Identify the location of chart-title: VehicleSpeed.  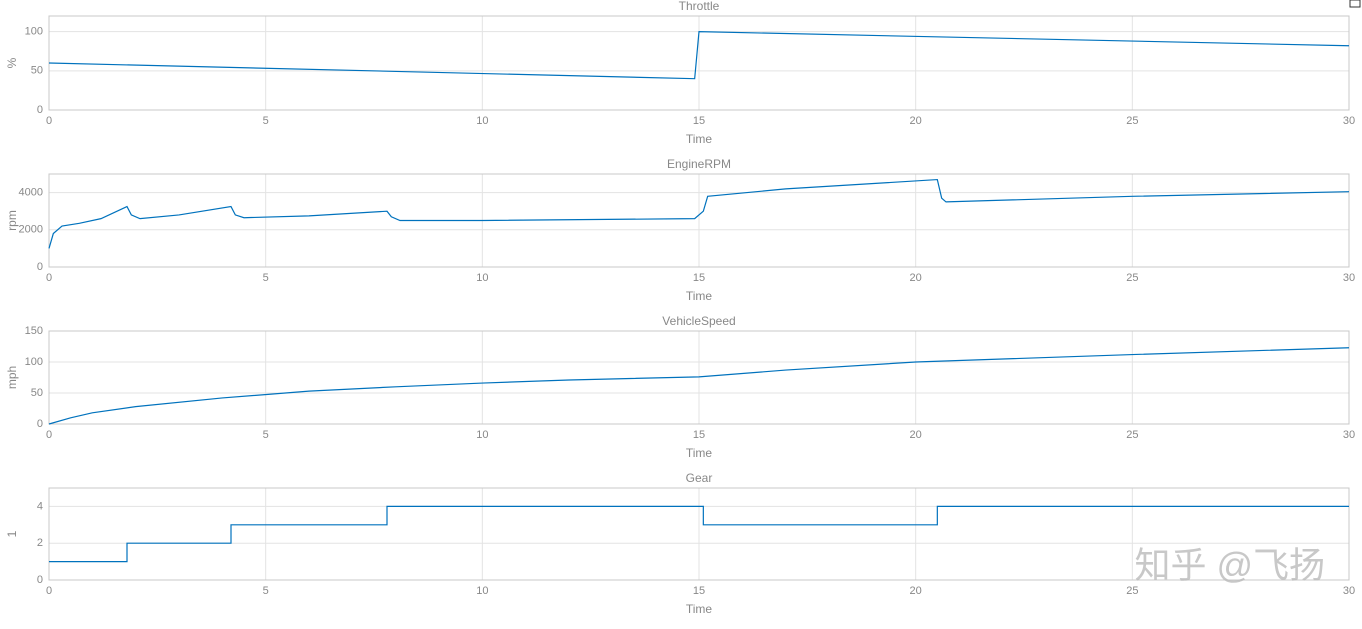
(698, 321).